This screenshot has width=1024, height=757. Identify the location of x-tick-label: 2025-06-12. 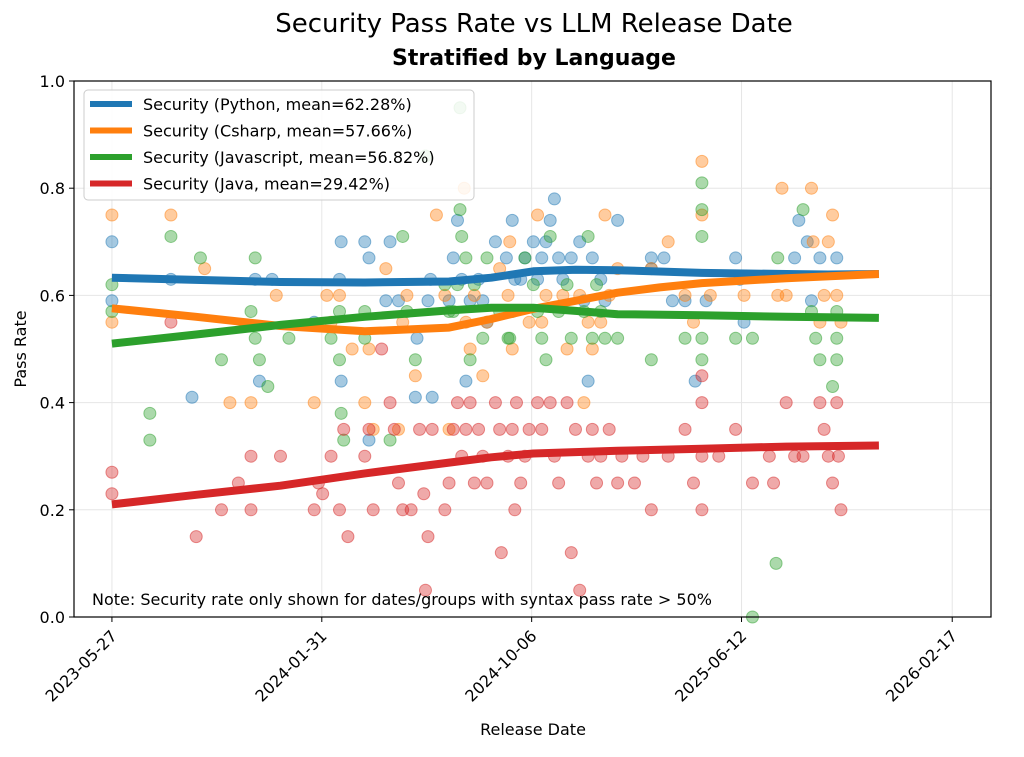
(710, 665).